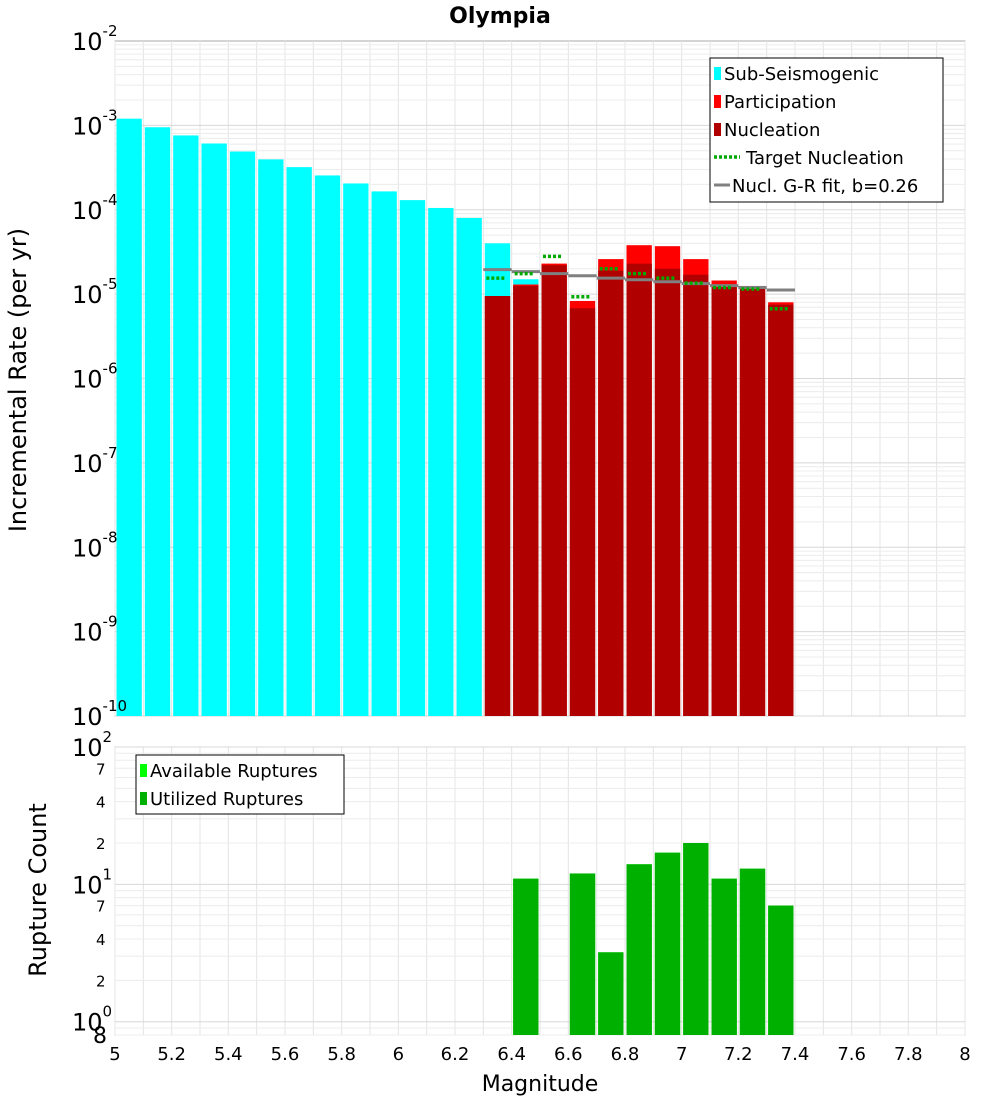 The height and width of the screenshot is (1100, 1000). What do you see at coordinates (92, 882) in the screenshot?
I see `bottom-y-major-tick-label: 10¹` at bounding box center [92, 882].